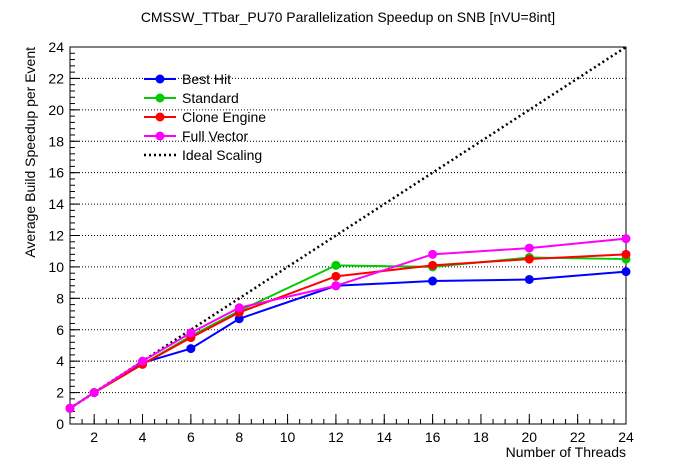 This screenshot has height=472, width=696. What do you see at coordinates (160, 117) in the screenshot?
I see `legend-marker-clone-engine` at bounding box center [160, 117].